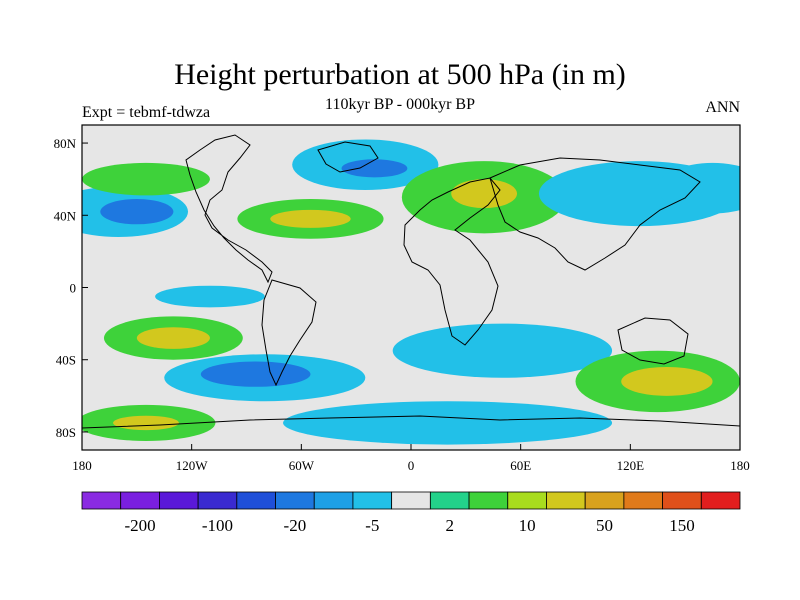 Image resolution: width=800 pixels, height=600 pixels. What do you see at coordinates (302, 465) in the screenshot?
I see `x-tick-label-2: 60W` at bounding box center [302, 465].